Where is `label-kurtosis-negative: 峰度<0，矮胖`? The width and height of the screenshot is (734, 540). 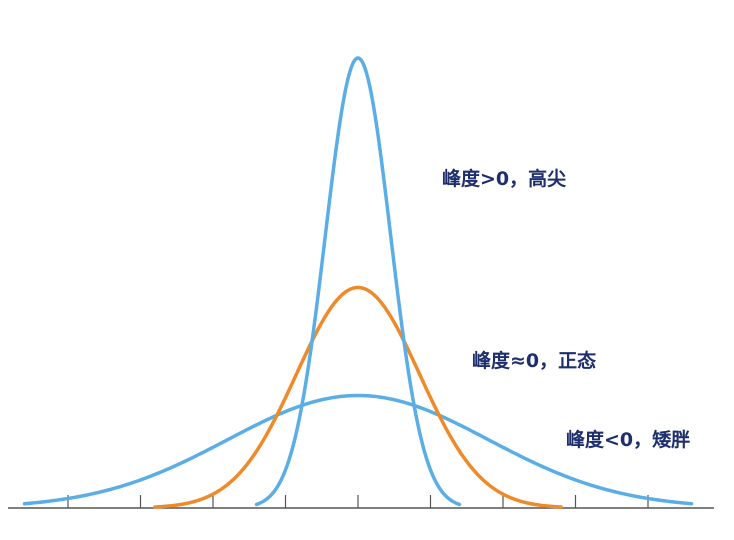 label-kurtosis-negative: 峰度<0，矮胖 is located at coordinates (628, 440).